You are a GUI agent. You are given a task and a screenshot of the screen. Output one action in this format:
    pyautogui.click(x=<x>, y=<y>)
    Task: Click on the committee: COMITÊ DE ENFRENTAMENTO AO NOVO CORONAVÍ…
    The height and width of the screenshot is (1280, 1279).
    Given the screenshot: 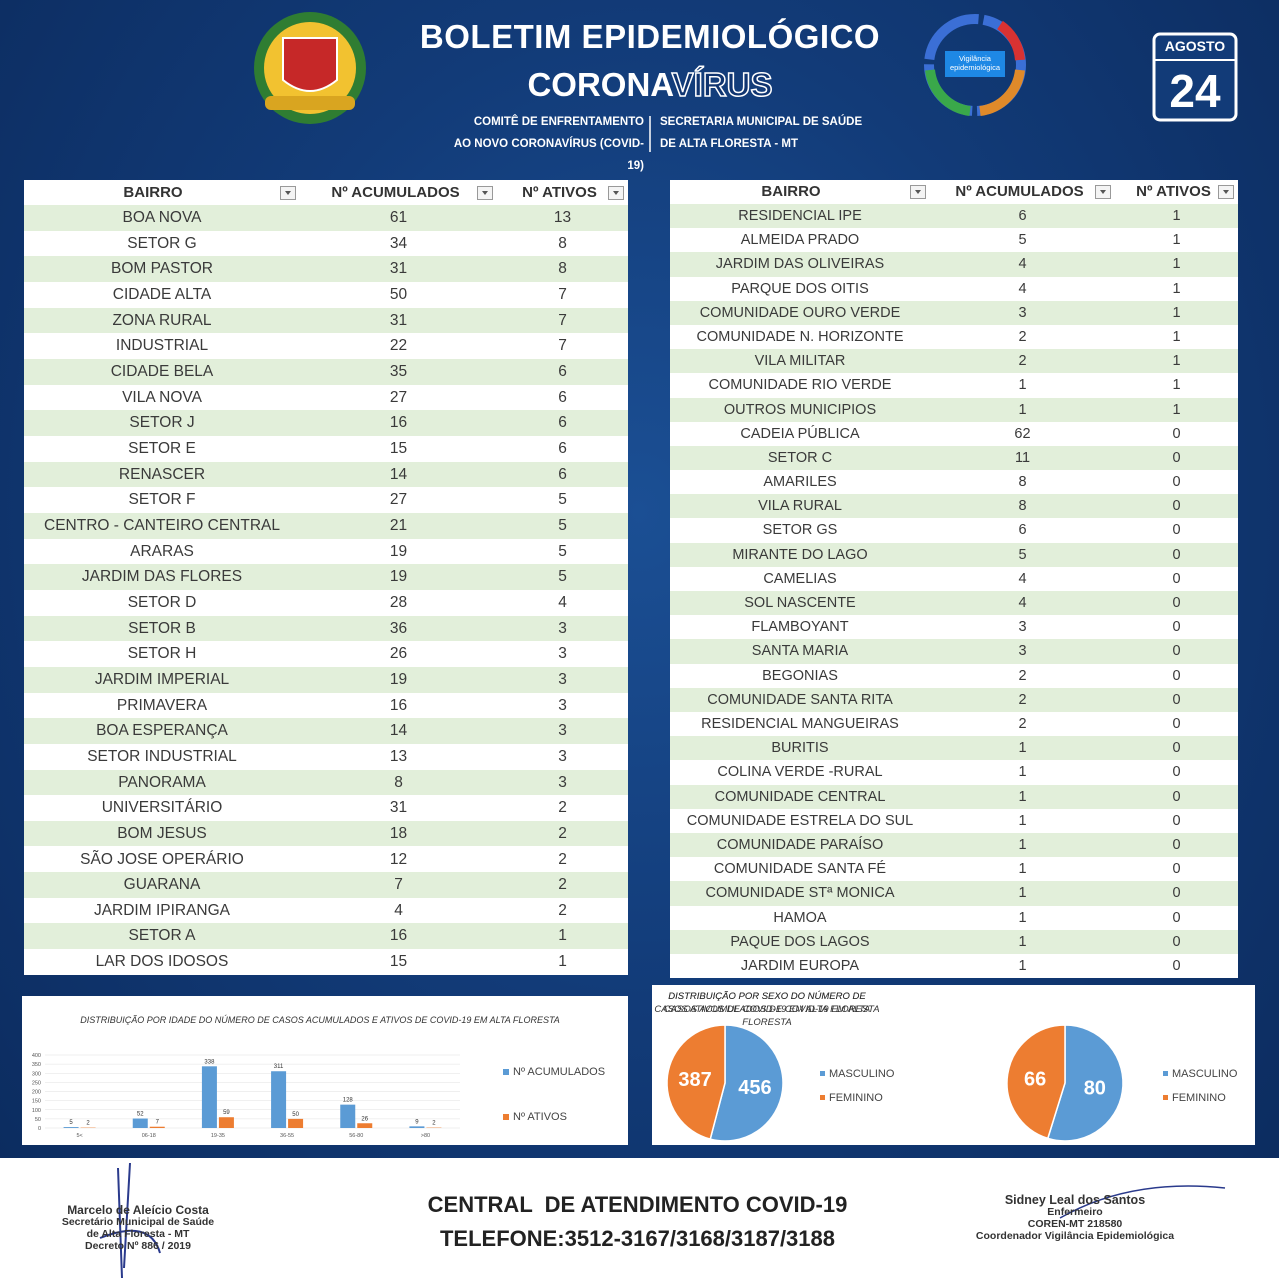 What is the action you would take?
    pyautogui.click(x=542, y=144)
    